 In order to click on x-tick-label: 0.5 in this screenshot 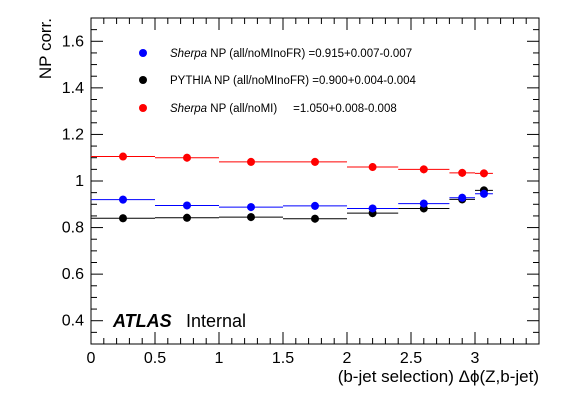, I will do `click(155, 358)`.